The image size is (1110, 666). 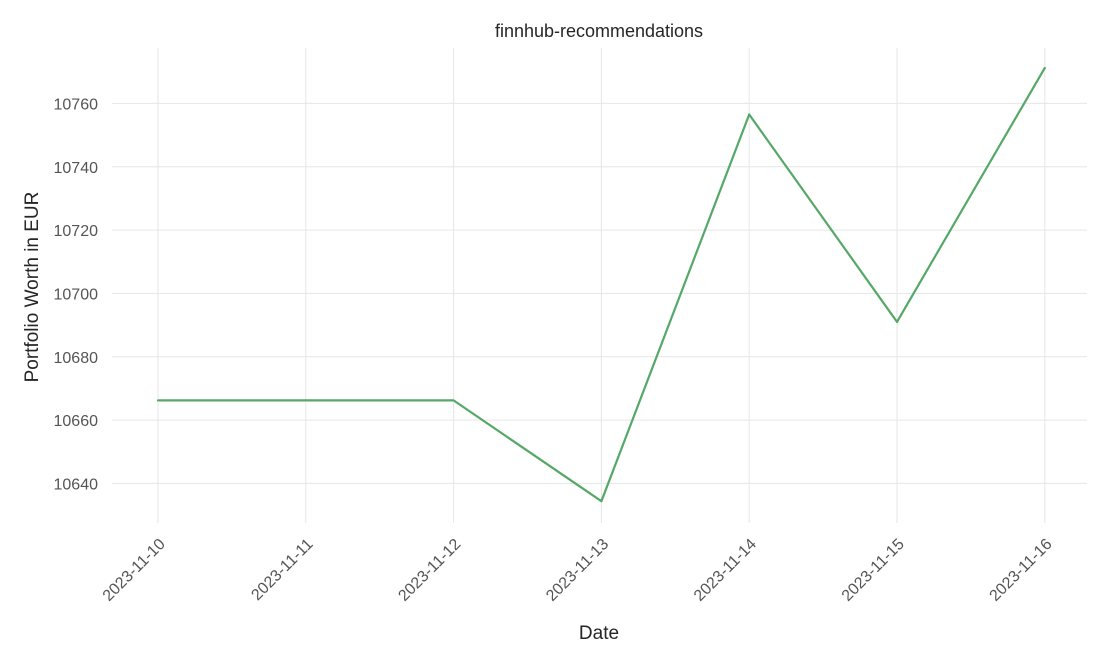 I want to click on y-tick-label: 10700, so click(x=76, y=294).